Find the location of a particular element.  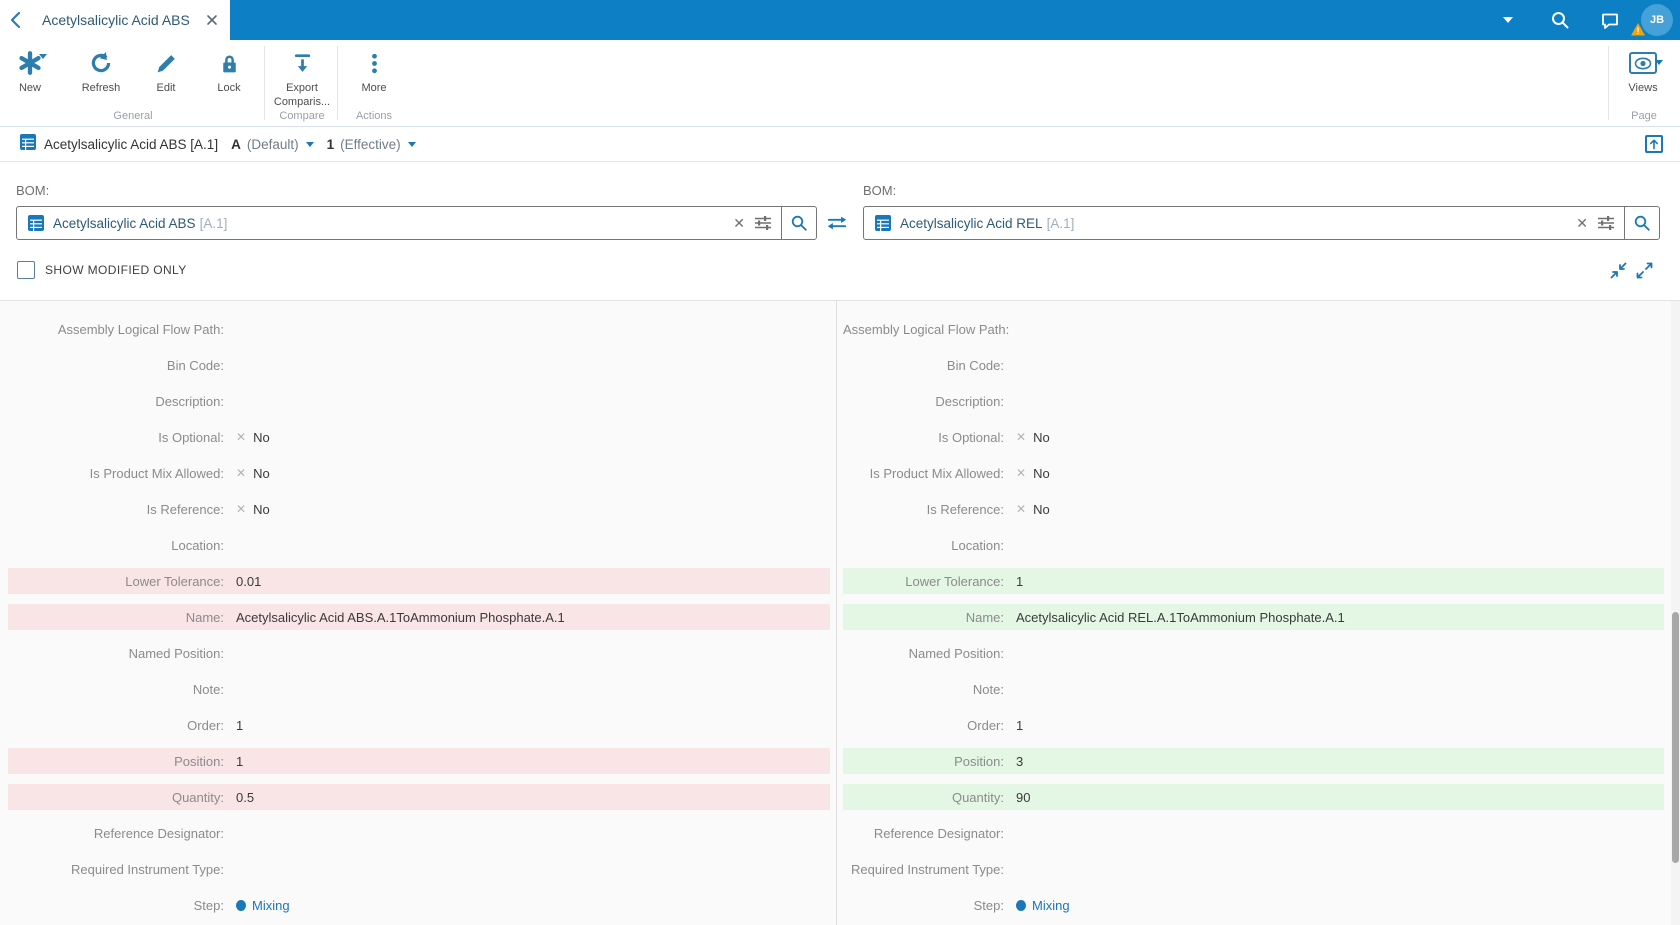

compare-cell-left: Quantity: 0.5 is located at coordinates (419, 797).